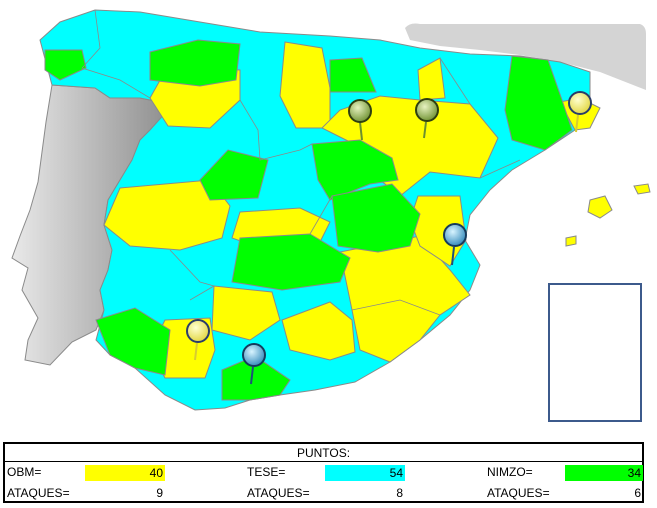 Image resolution: width=657 pixels, height=508 pixels. I want to click on attacks-label-obm: ATAQUES=, so click(38, 493).